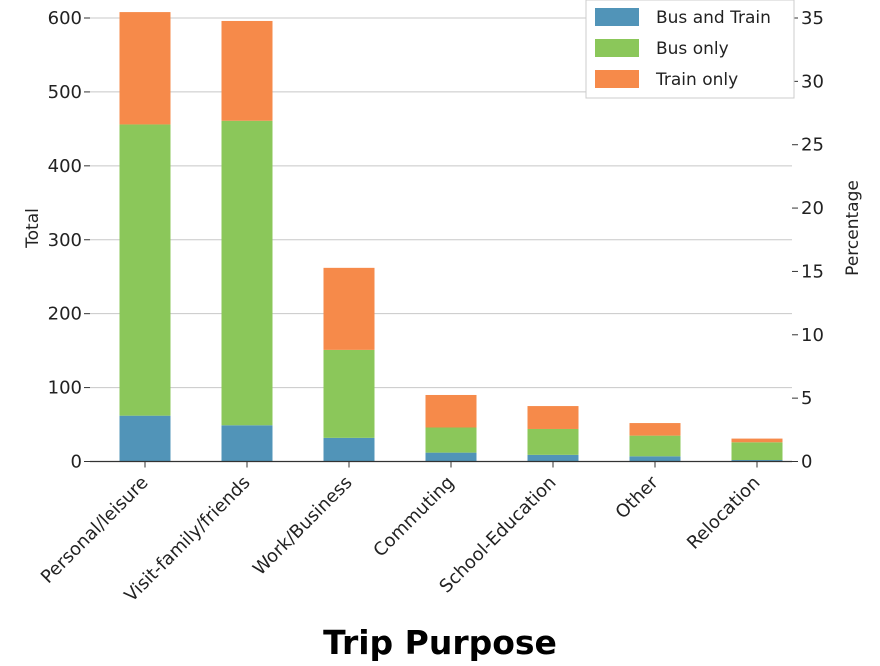 The image size is (880, 666). What do you see at coordinates (76, 462) in the screenshot?
I see `y-tick-label: 0` at bounding box center [76, 462].